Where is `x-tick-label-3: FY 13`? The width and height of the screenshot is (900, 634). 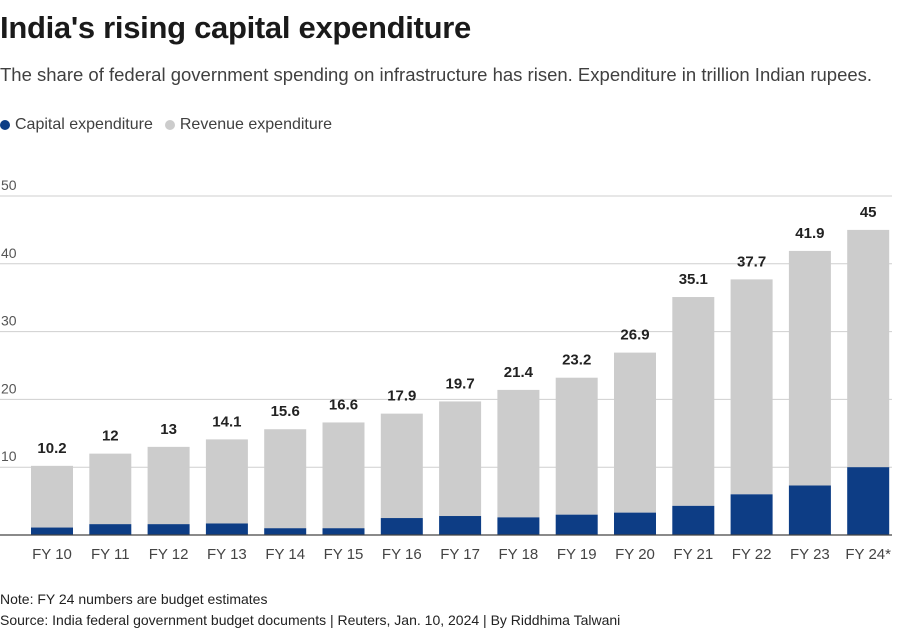 x-tick-label-3: FY 13 is located at coordinates (227, 554).